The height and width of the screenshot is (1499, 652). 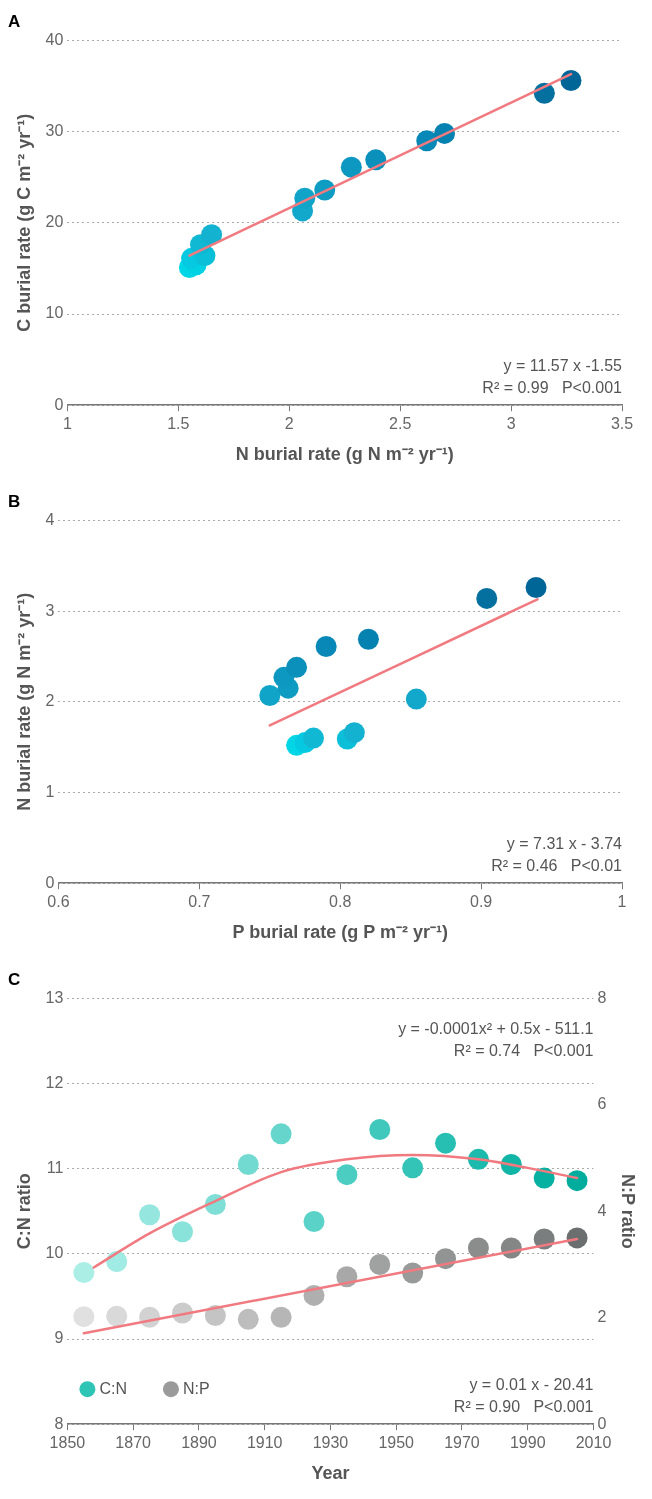 I want to click on x-axis-title: Year, so click(x=330, y=1473).